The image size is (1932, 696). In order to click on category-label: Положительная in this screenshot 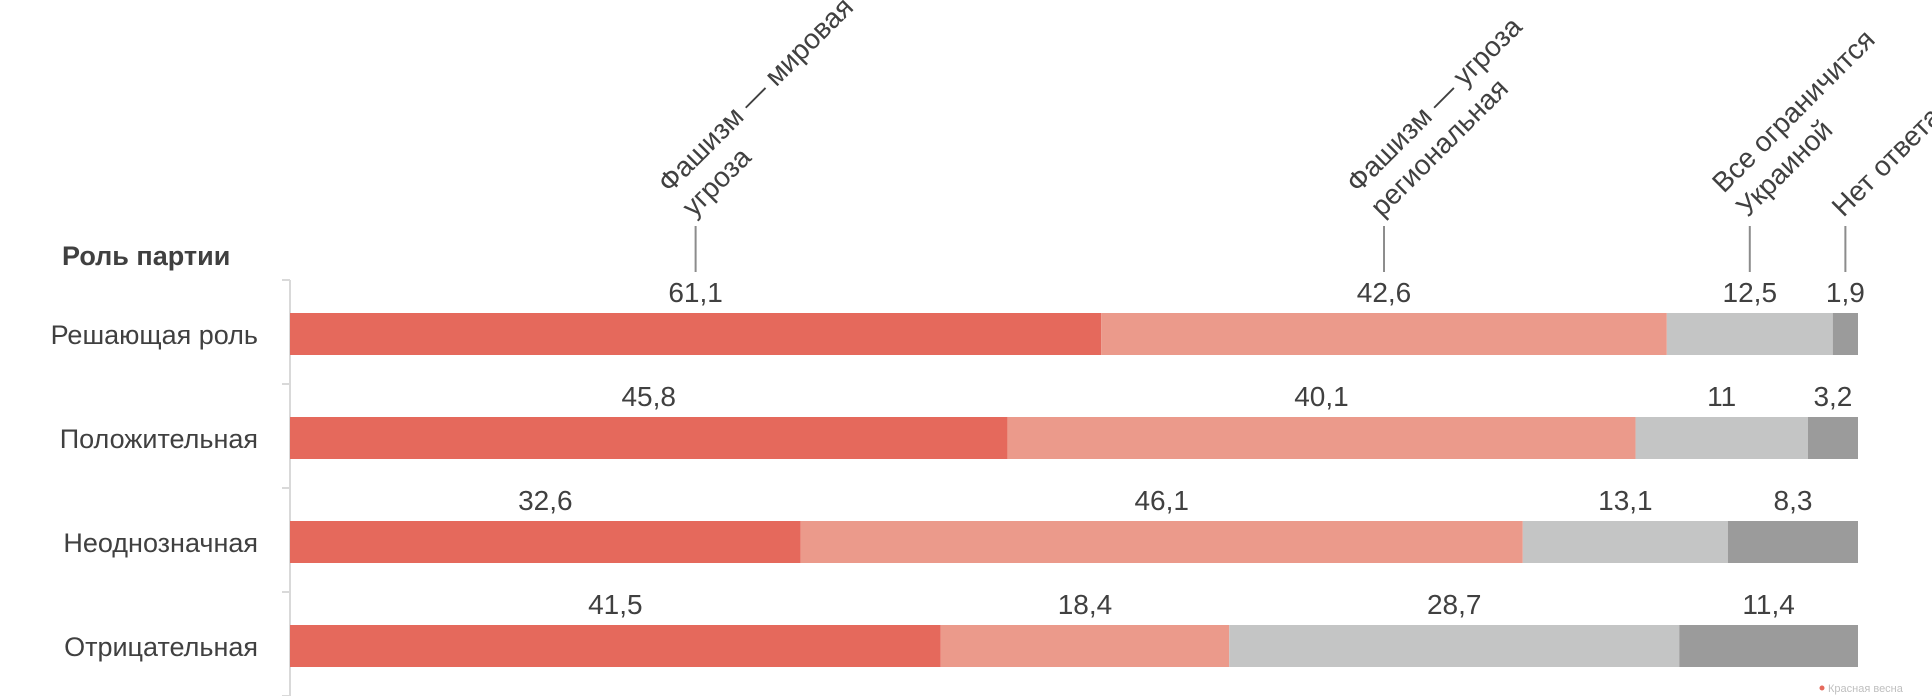, I will do `click(159, 439)`.